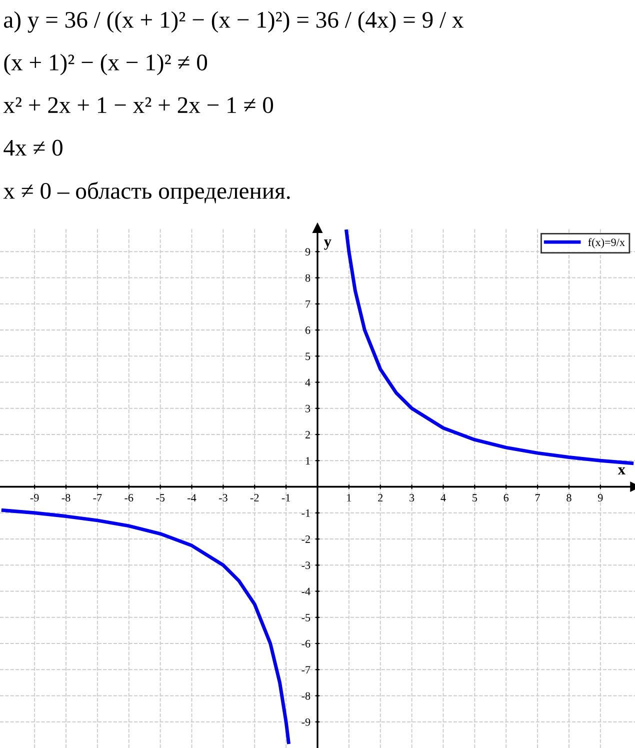 Image resolution: width=635 pixels, height=748 pixels. Describe the element at coordinates (306, 539) in the screenshot. I see `y-tick-label: -2` at that location.